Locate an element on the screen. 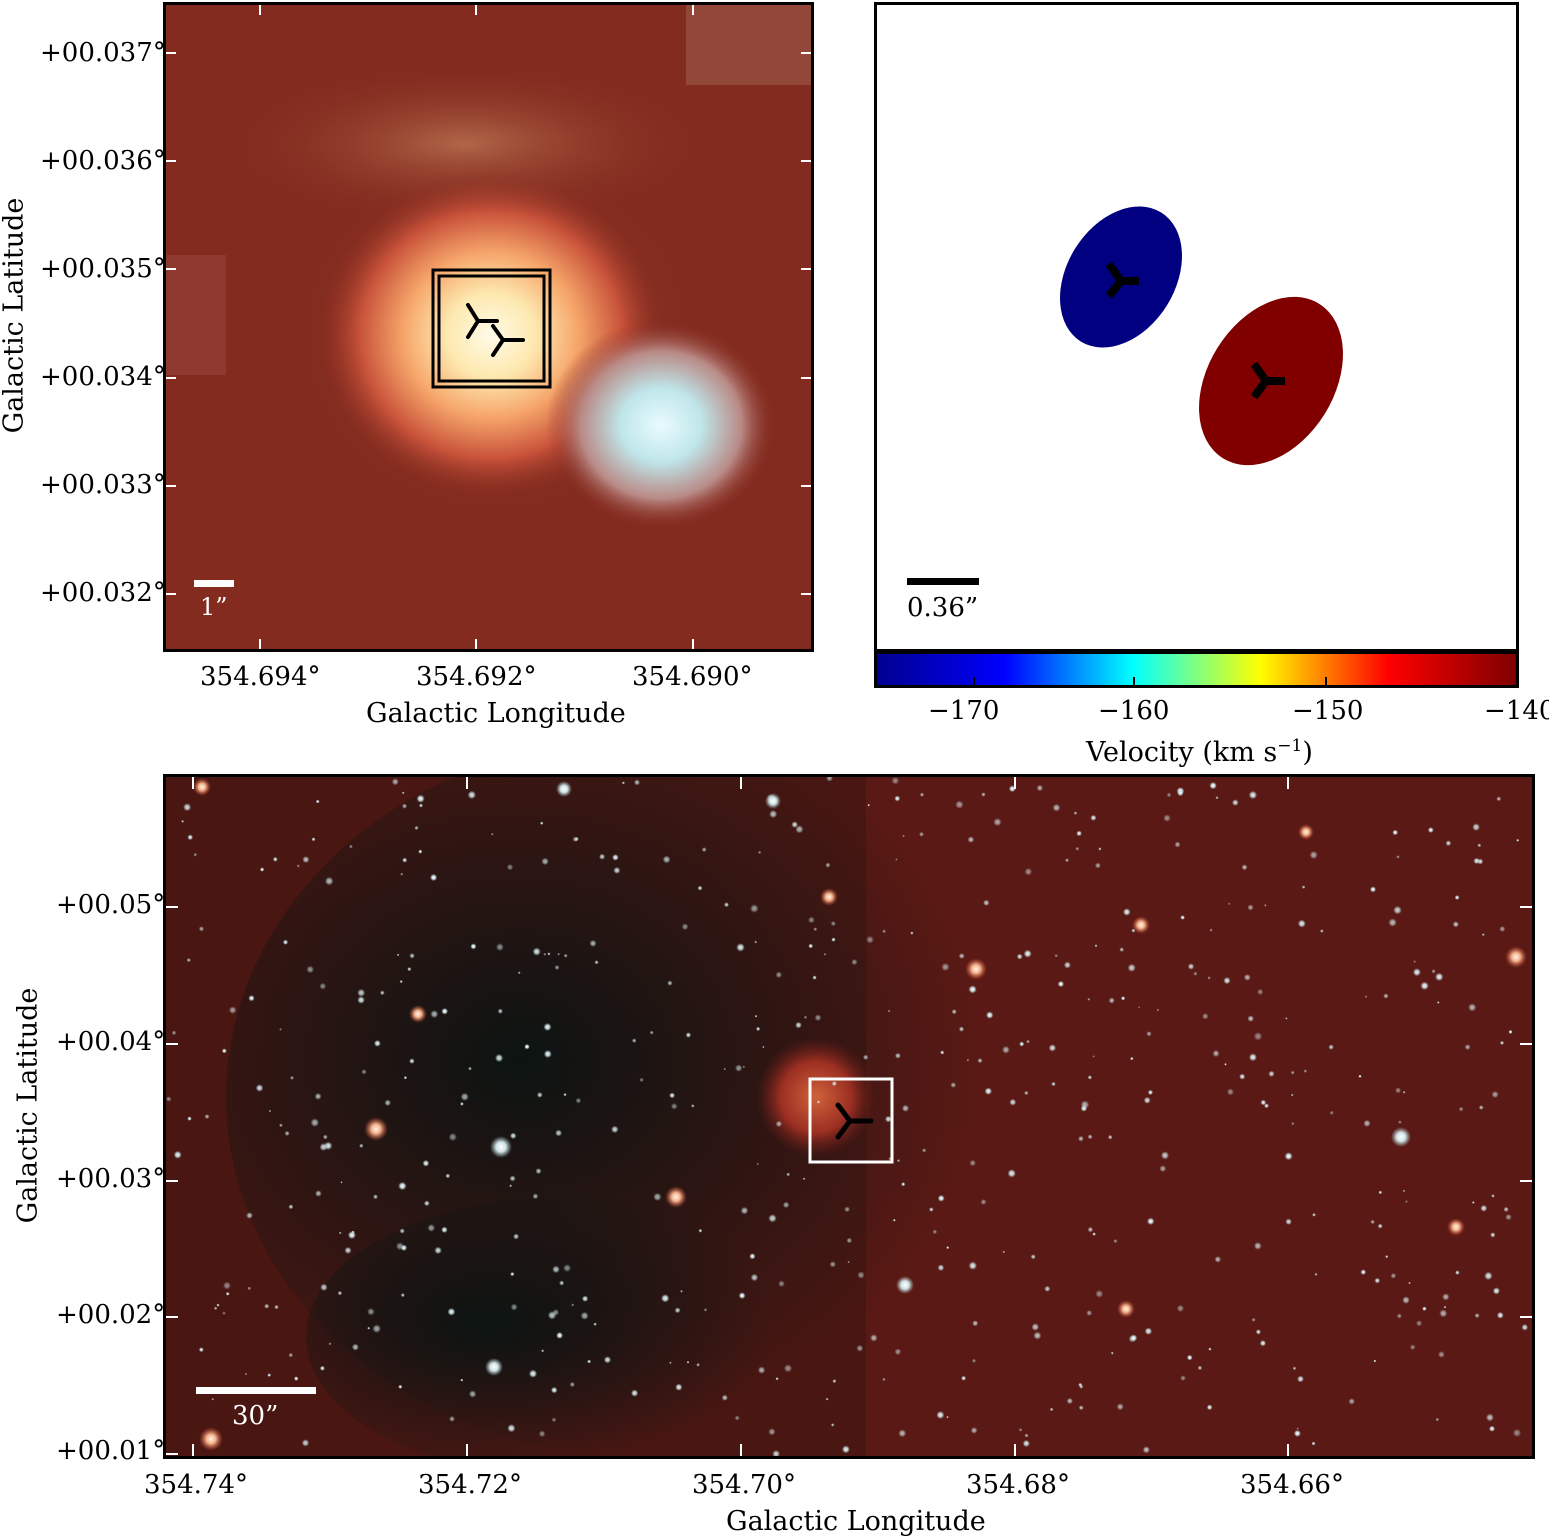 This screenshot has width=1549, height=1538. y-tick-label: +00.02° is located at coordinates (111, 1315).